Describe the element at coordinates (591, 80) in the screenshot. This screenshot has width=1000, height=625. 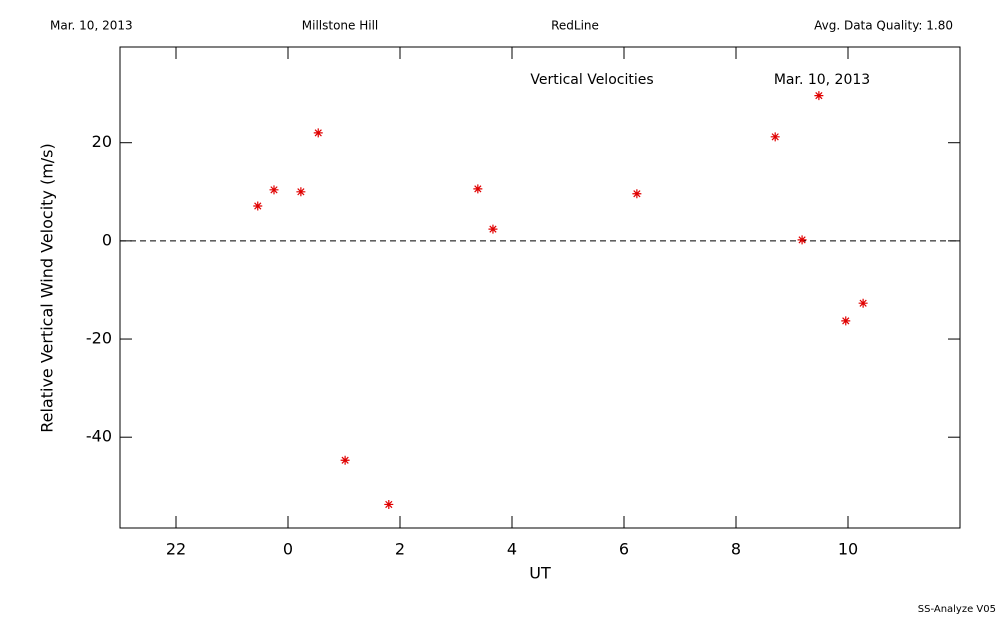
I see `annotation: Vertical Velocities` at that location.